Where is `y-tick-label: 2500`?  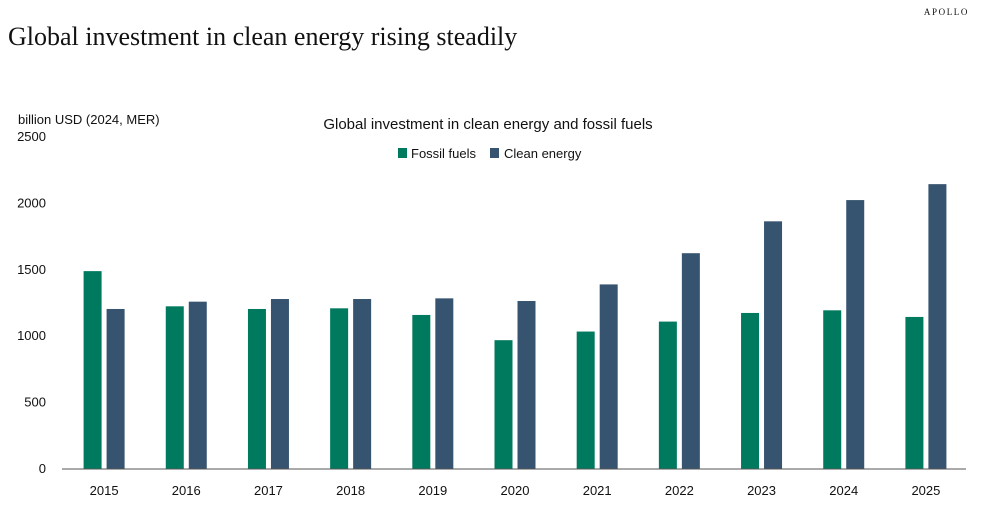 y-tick-label: 2500 is located at coordinates (31, 136).